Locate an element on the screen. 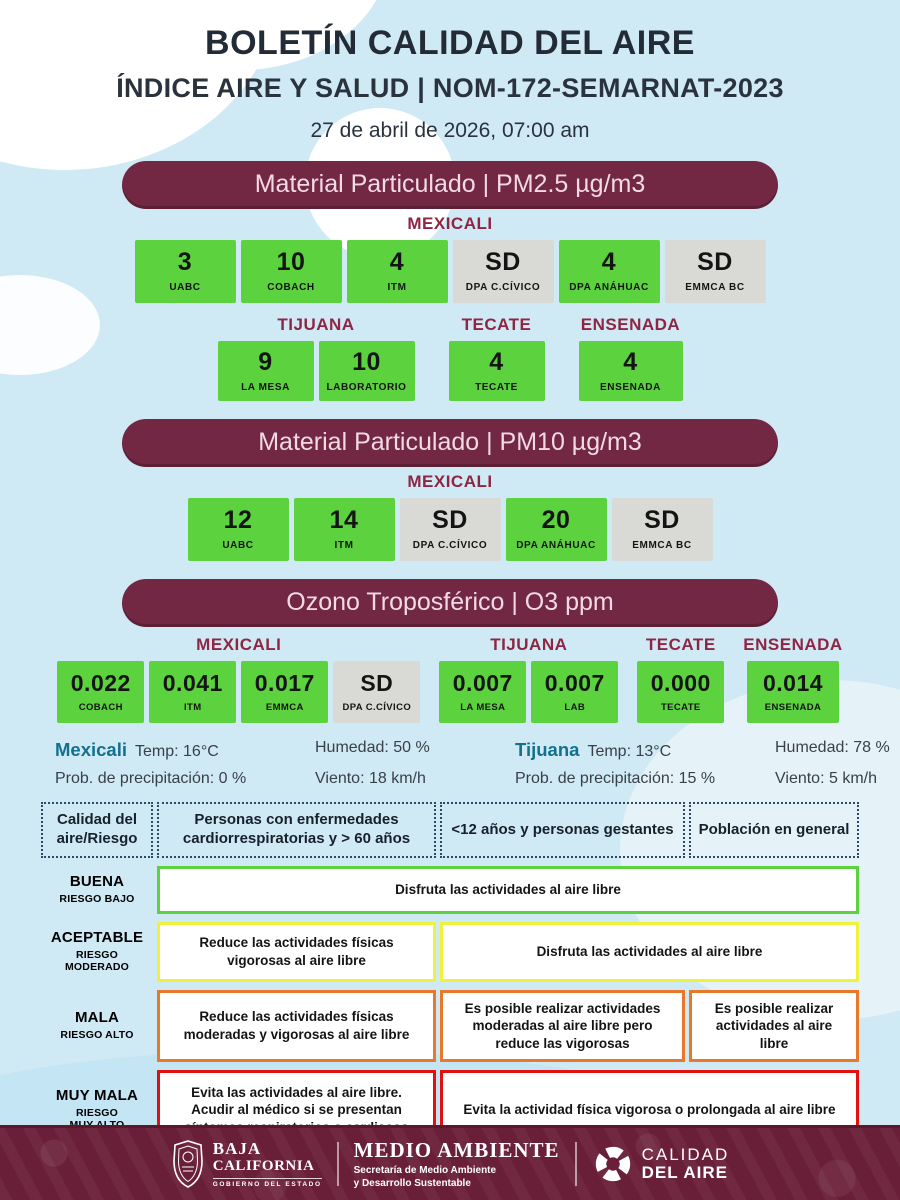 This screenshot has width=900, height=1200. weather-tijuana-temp: Tijuana Temp: 13°C is located at coordinates (640, 750).